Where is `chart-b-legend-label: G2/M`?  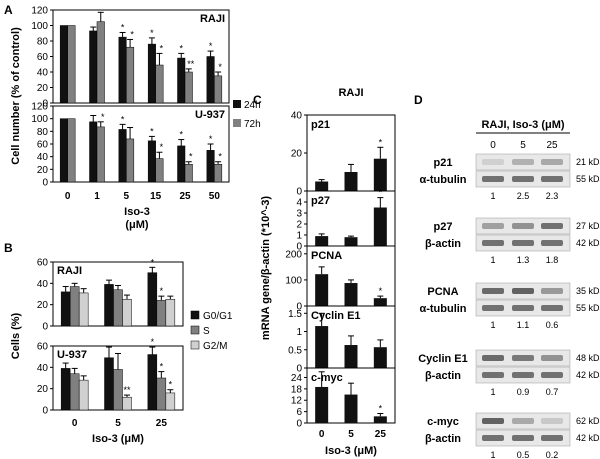
chart-b-legend-label: G2/M is located at coordinates (215, 346).